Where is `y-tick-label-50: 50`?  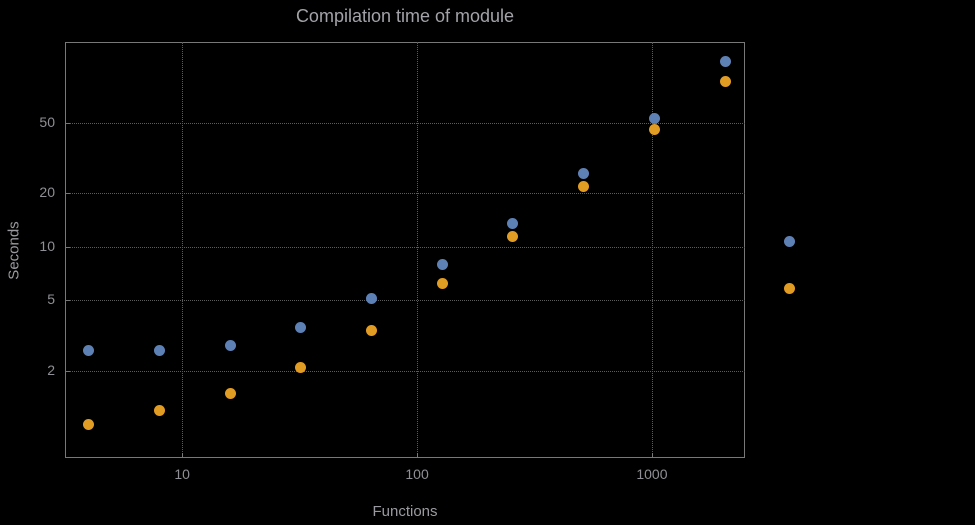 y-tick-label-50: 50 is located at coordinates (47, 121).